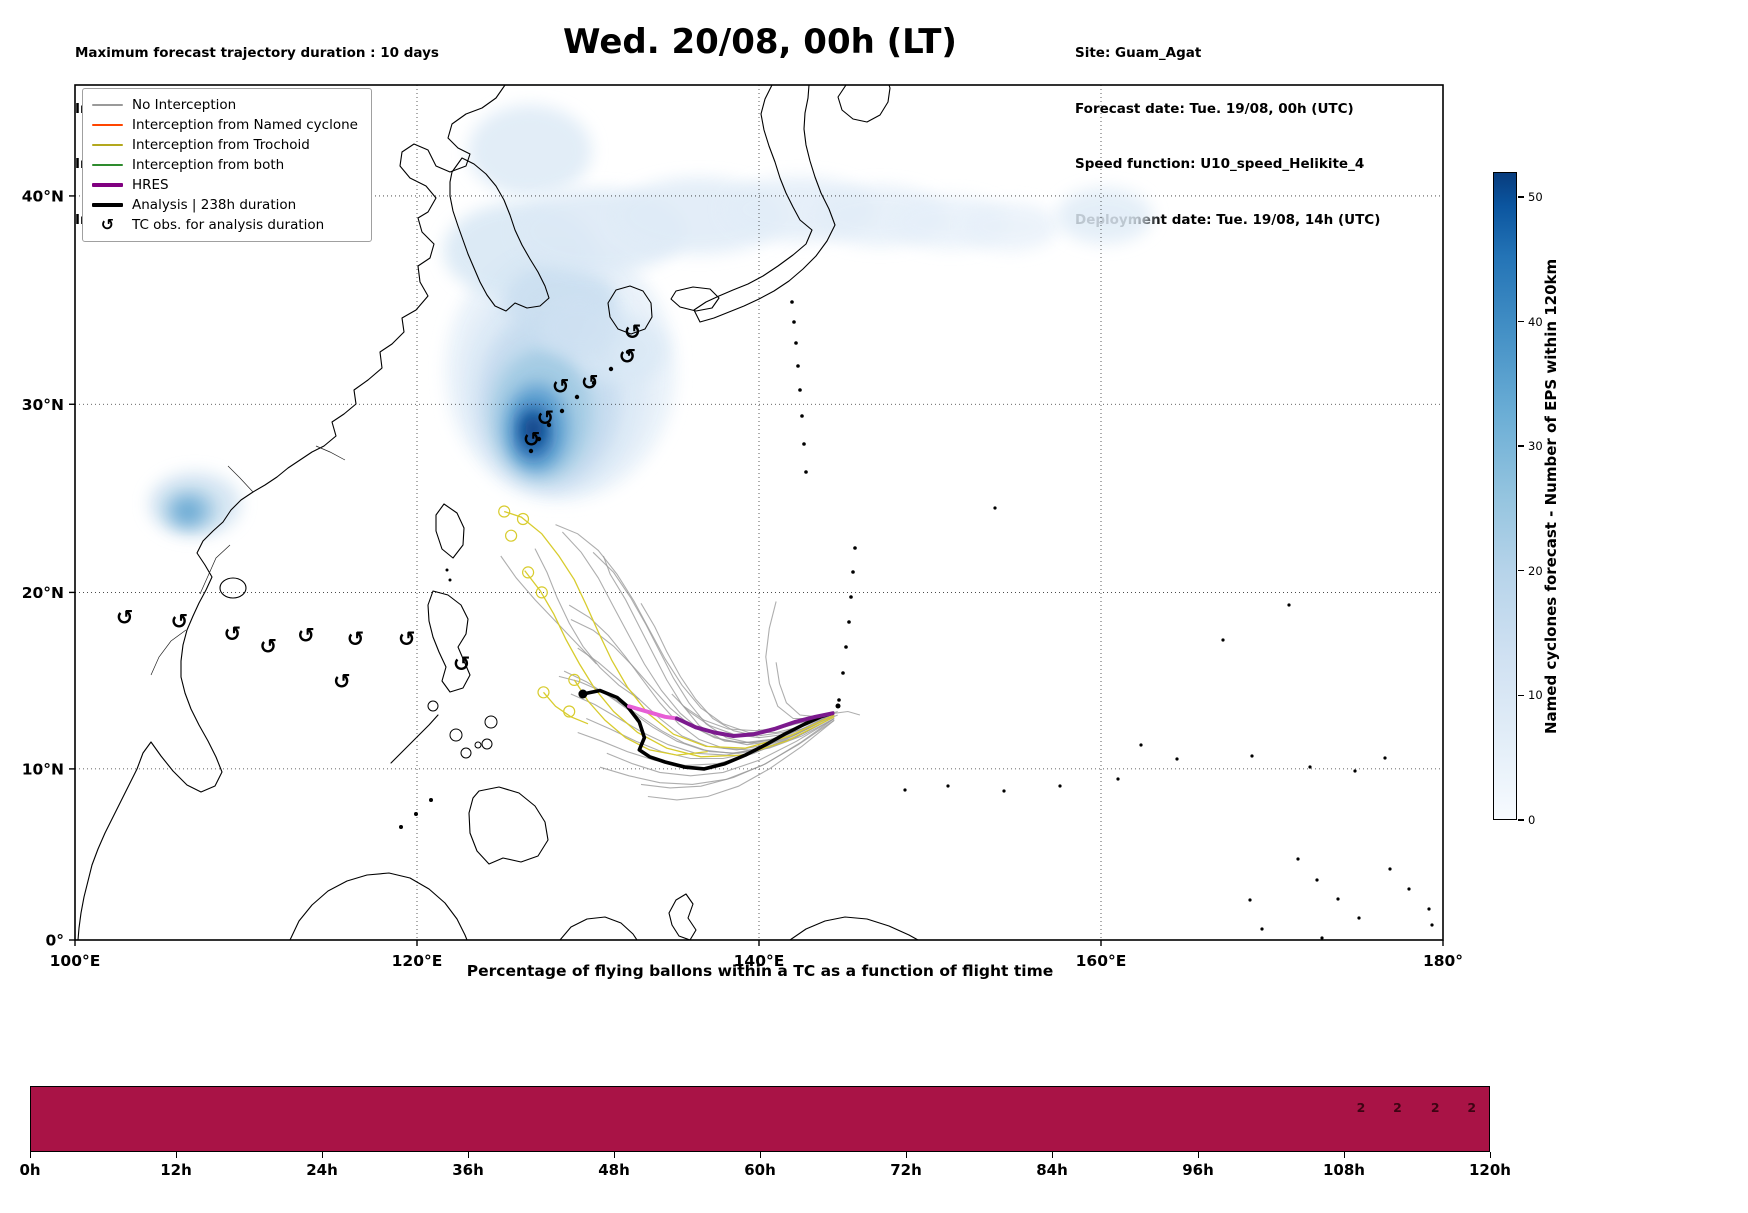  Describe the element at coordinates (43, 769) in the screenshot. I see `y-tick-label: 10°N` at that location.